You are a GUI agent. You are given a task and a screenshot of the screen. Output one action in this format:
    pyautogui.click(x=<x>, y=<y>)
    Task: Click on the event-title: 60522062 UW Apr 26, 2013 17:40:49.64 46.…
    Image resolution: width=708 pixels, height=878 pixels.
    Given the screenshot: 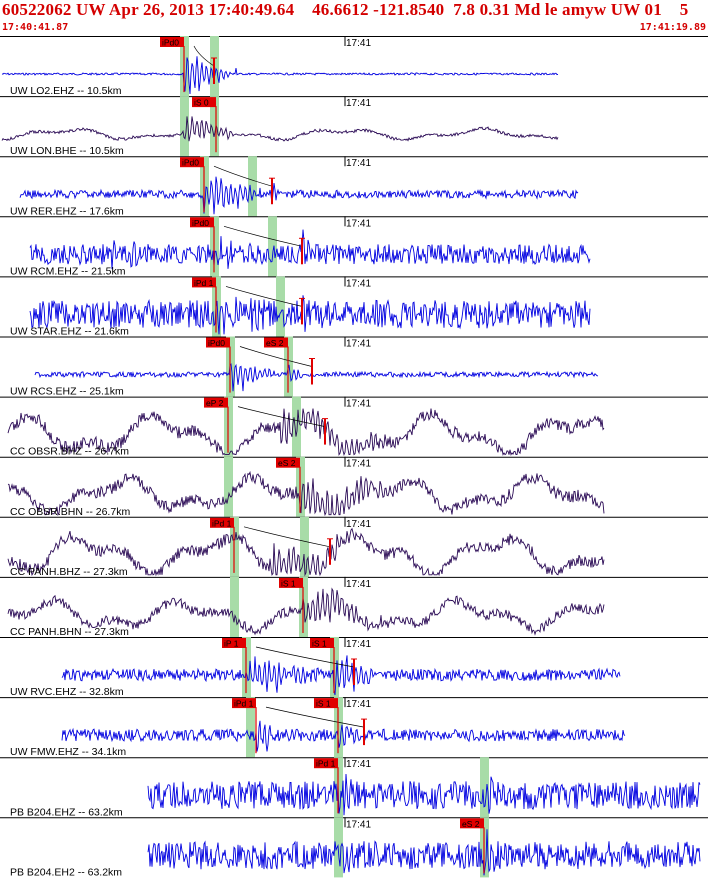 What is the action you would take?
    pyautogui.click(x=345, y=9)
    